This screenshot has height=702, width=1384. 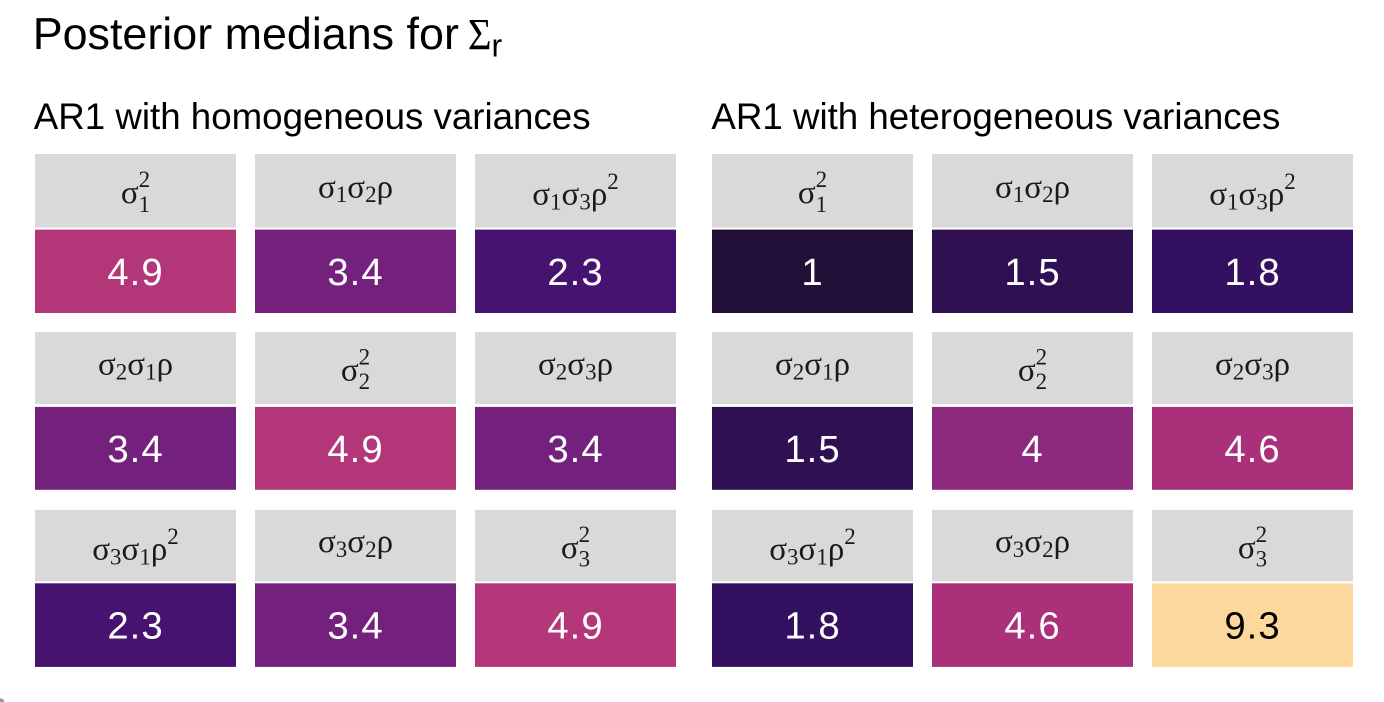 I want to click on svg-text: AR1 with homogeneous variances, so click(x=312, y=116).